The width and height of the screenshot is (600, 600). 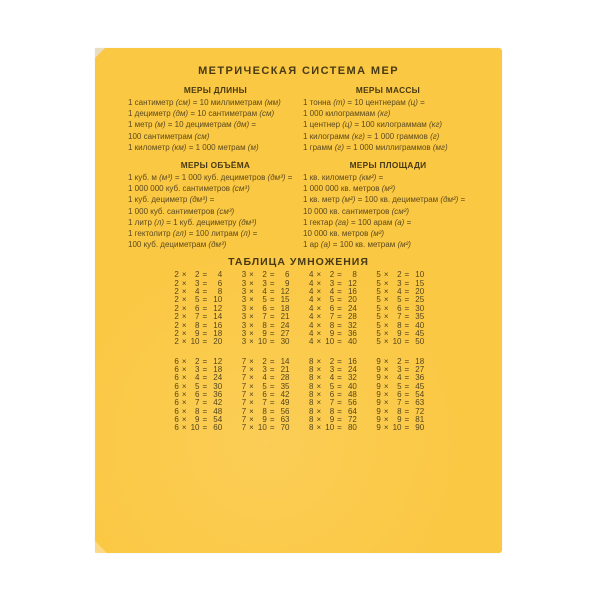 I want to click on multiplication-fact: 2 × 9 = 18, so click(x=198, y=333).